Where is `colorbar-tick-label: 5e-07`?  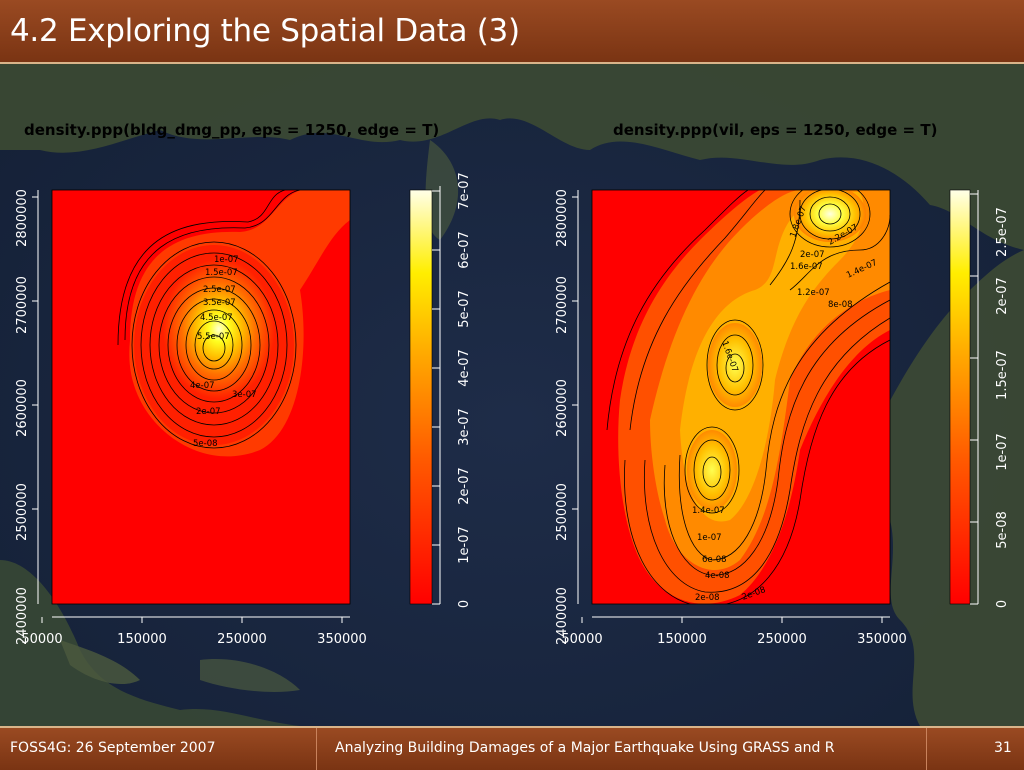
colorbar-tick-label: 5e-07 is located at coordinates (464, 309).